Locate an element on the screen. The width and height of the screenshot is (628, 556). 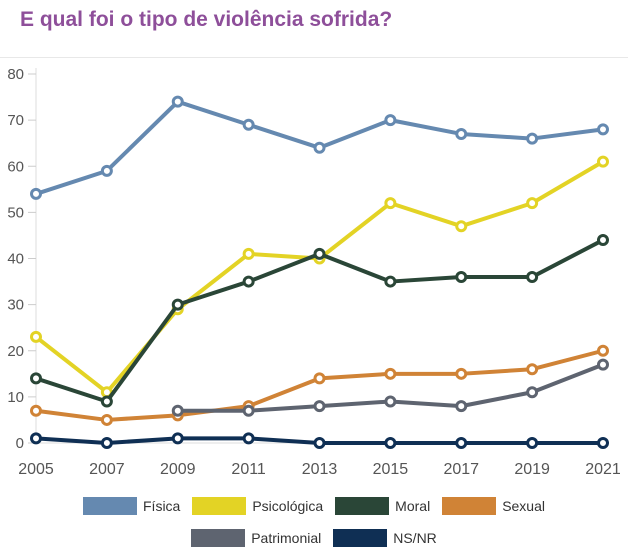
legend-item-patrimonial: Patrimonial is located at coordinates (256, 538).